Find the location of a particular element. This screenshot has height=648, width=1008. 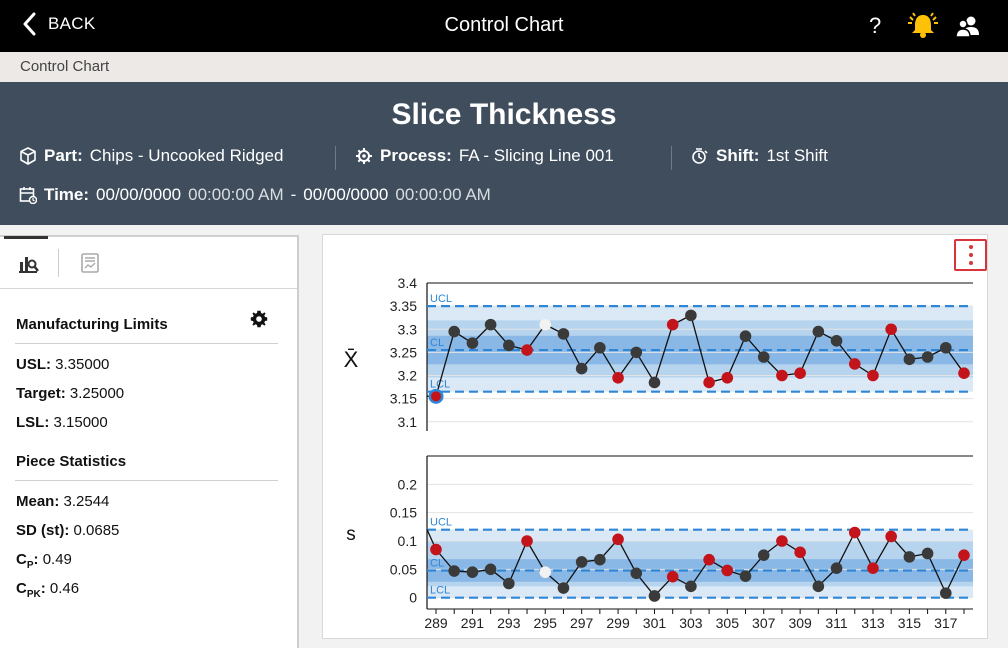

cp-stat: CP: 0.49 is located at coordinates (44, 561).